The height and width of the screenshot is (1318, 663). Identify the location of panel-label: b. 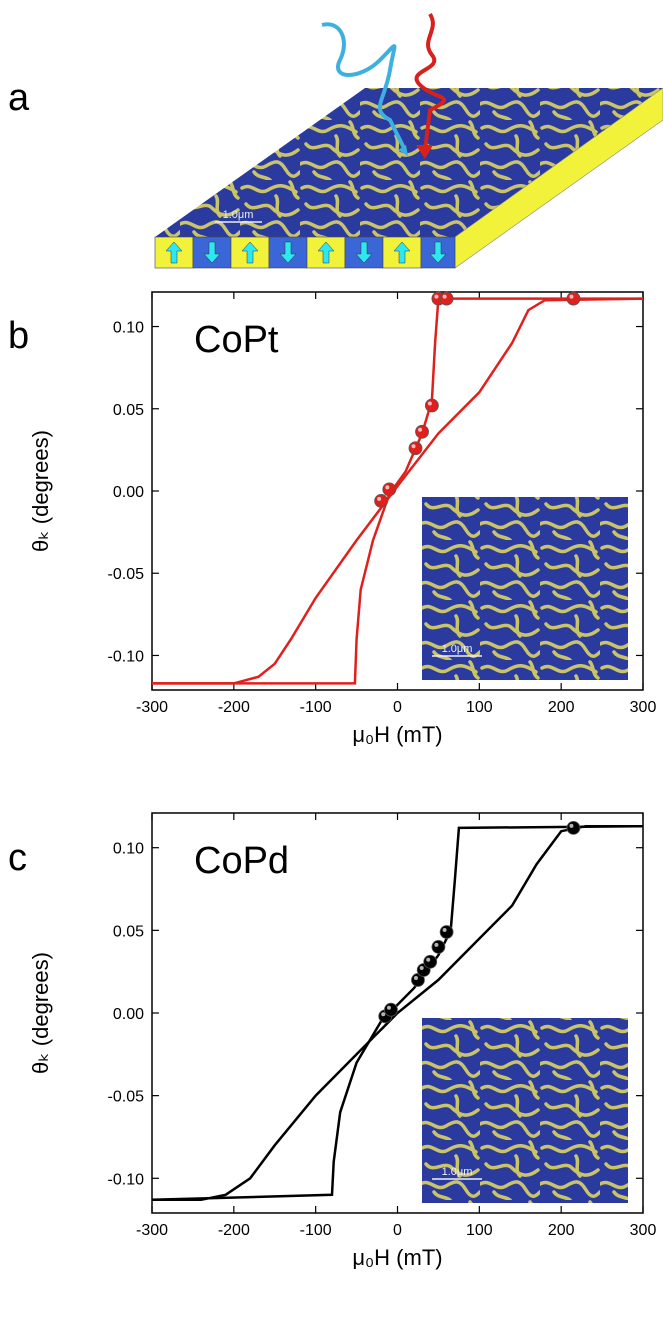
(18, 336).